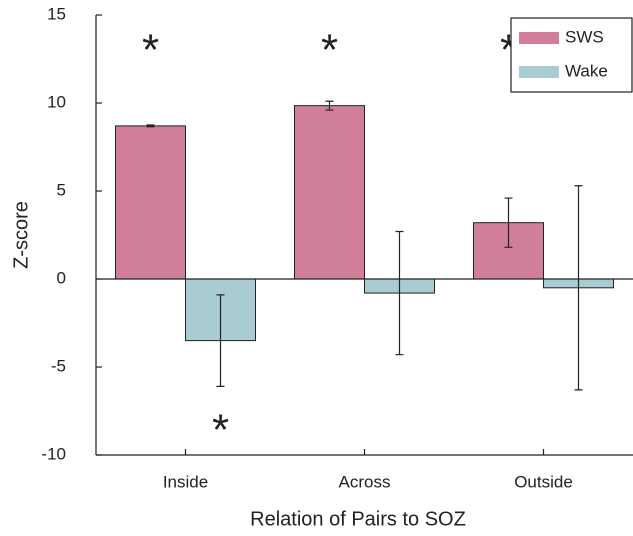 This screenshot has height=536, width=633. I want to click on y-tick-label: -5, so click(58, 365).